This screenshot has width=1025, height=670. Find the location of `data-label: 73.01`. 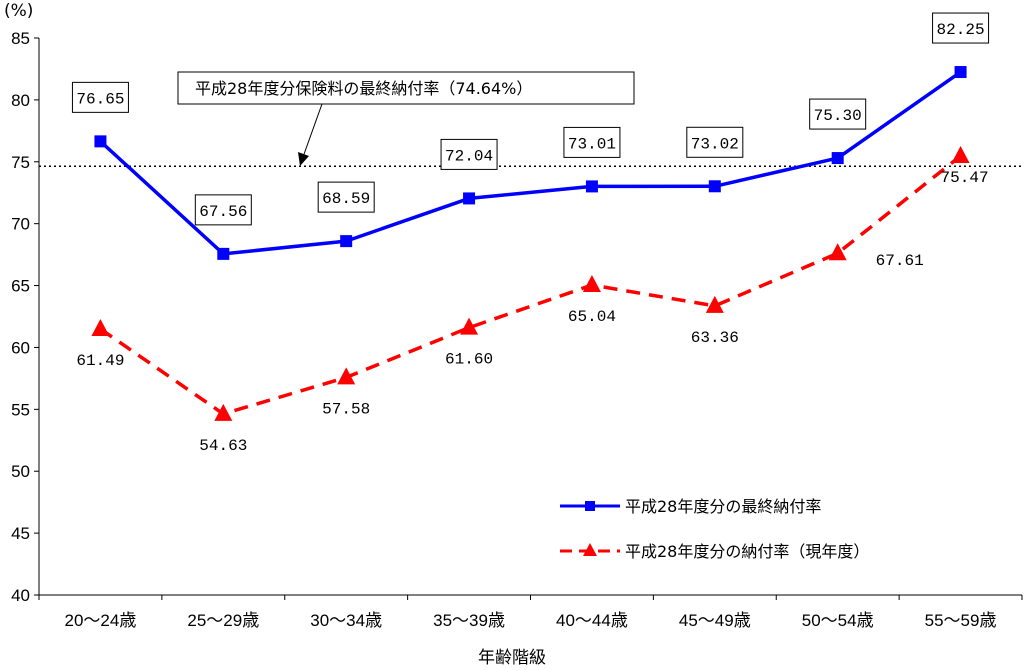

data-label: 73.01 is located at coordinates (592, 144).